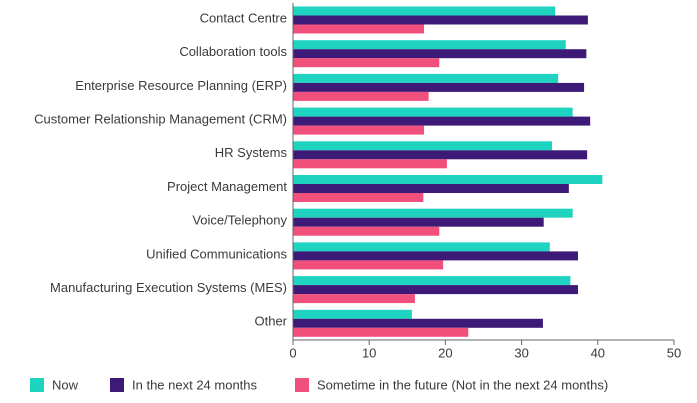 The image size is (697, 403). What do you see at coordinates (227, 186) in the screenshot?
I see `y-tick-label: Project Management` at bounding box center [227, 186].